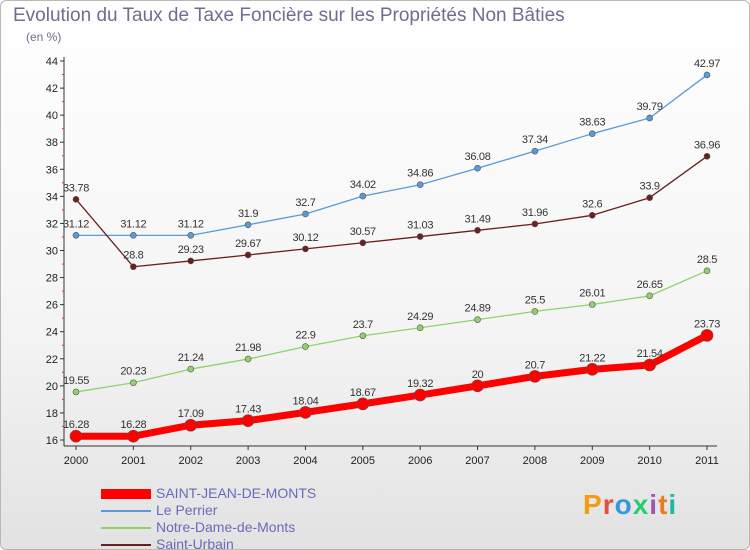 The image size is (750, 550). Describe the element at coordinates (133, 372) in the screenshot. I see `data-label-notre-dame-de-monts: 20.23` at that location.